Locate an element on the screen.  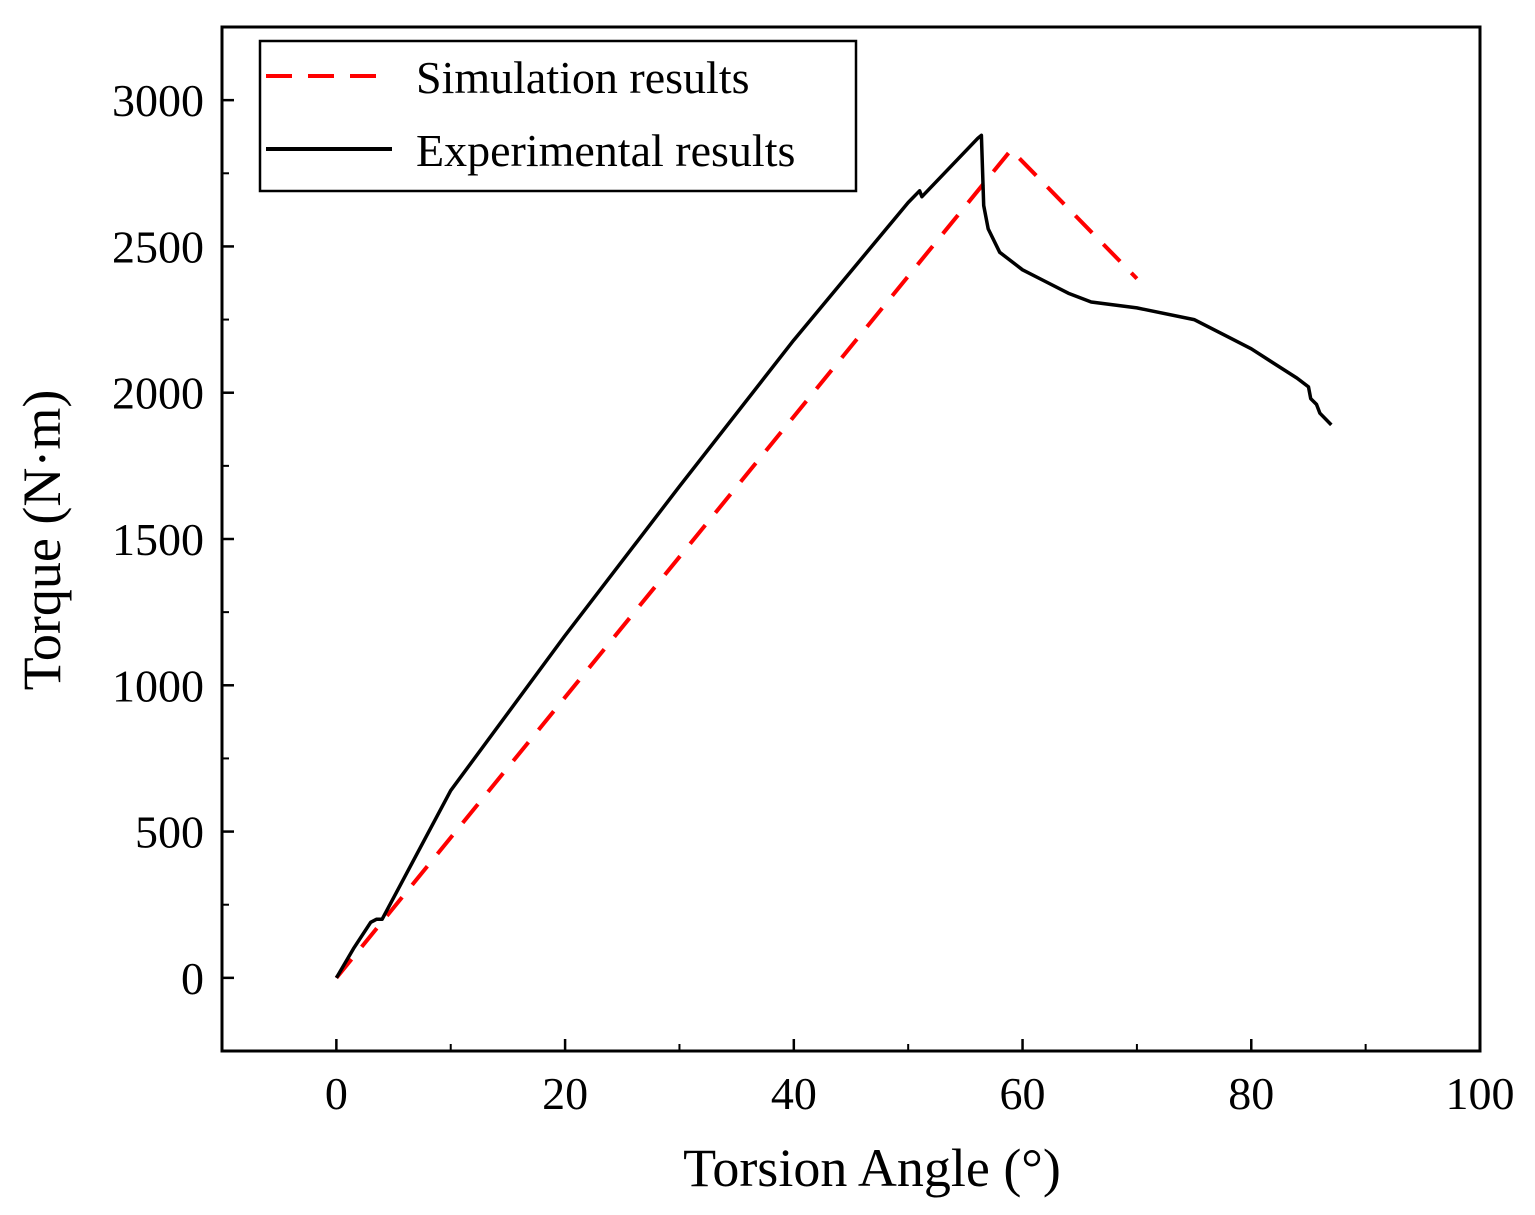
x-tick-label: 60 is located at coordinates (1023, 1093).